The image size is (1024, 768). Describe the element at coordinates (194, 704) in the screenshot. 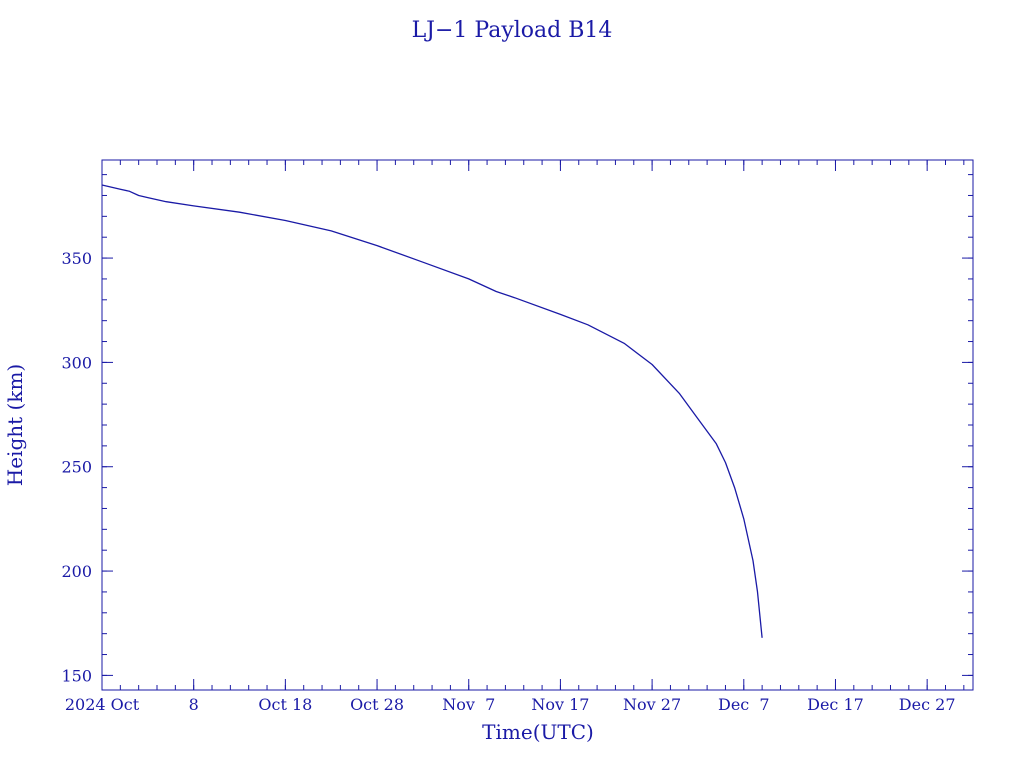

I see `x-tick-label: 8` at that location.